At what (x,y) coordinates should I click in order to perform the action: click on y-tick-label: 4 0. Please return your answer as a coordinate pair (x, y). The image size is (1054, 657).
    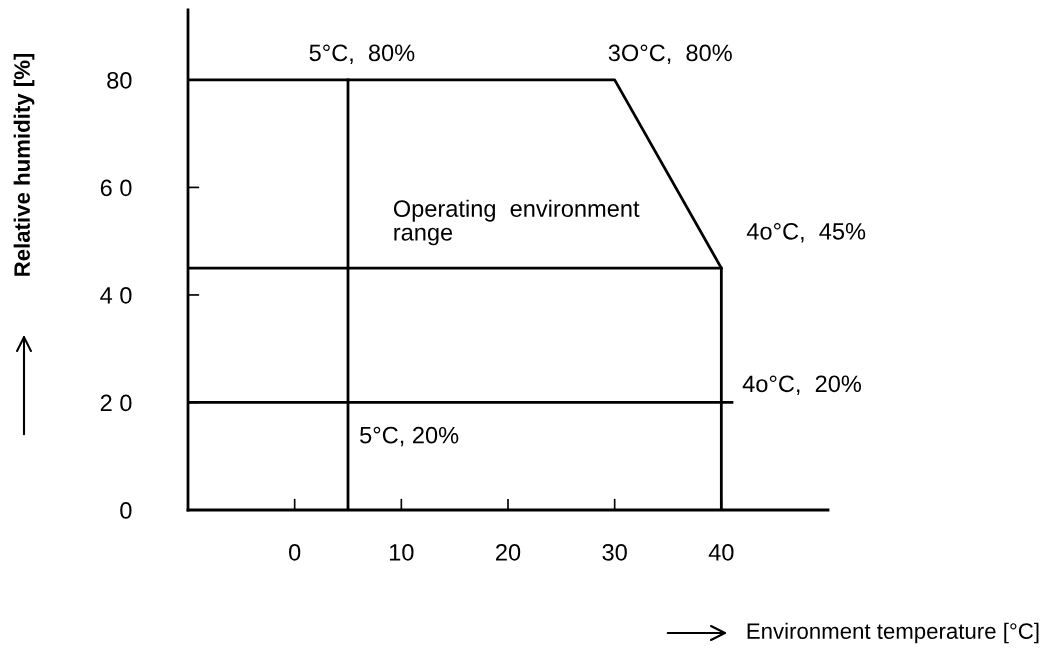
    Looking at the image, I should click on (116, 295).